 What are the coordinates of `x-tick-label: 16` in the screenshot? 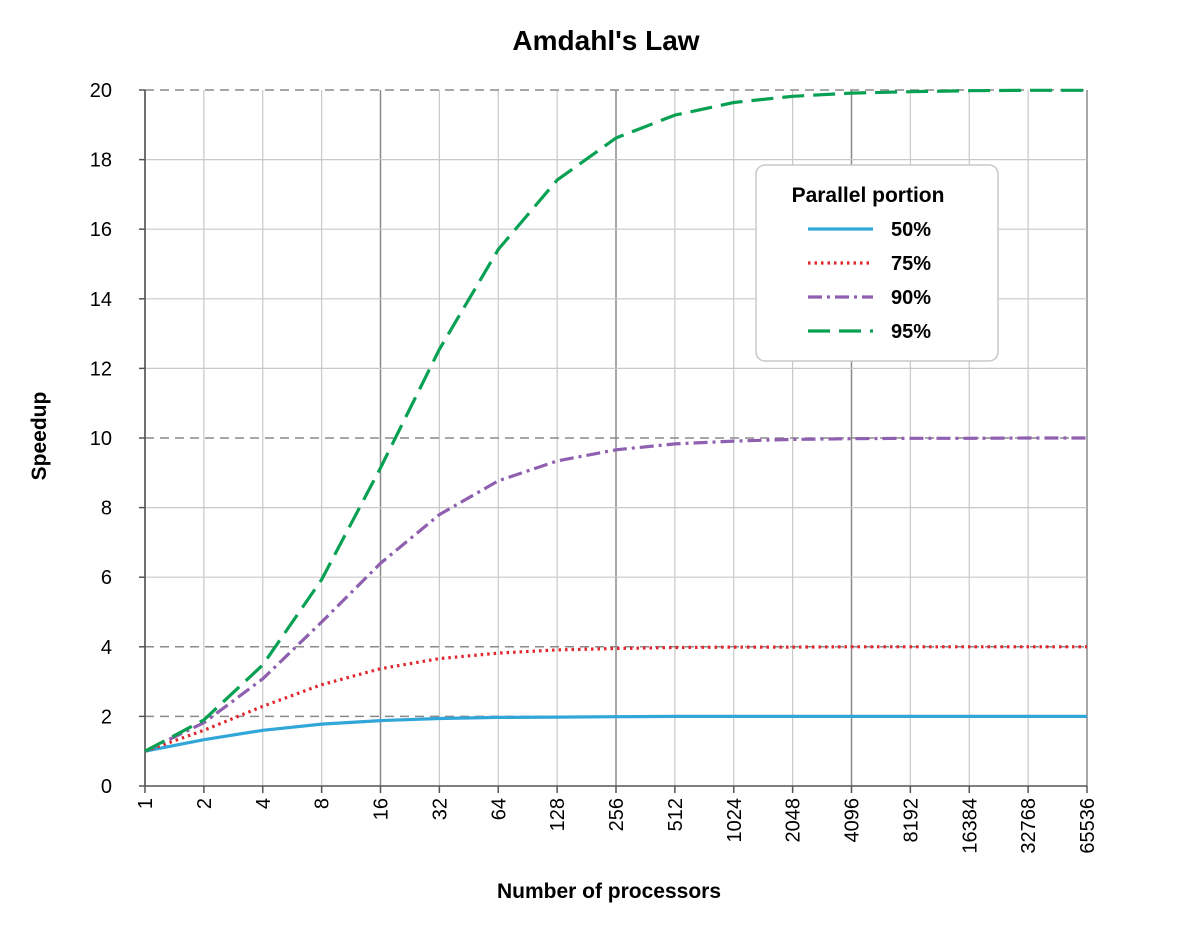 It's located at (382, 809).